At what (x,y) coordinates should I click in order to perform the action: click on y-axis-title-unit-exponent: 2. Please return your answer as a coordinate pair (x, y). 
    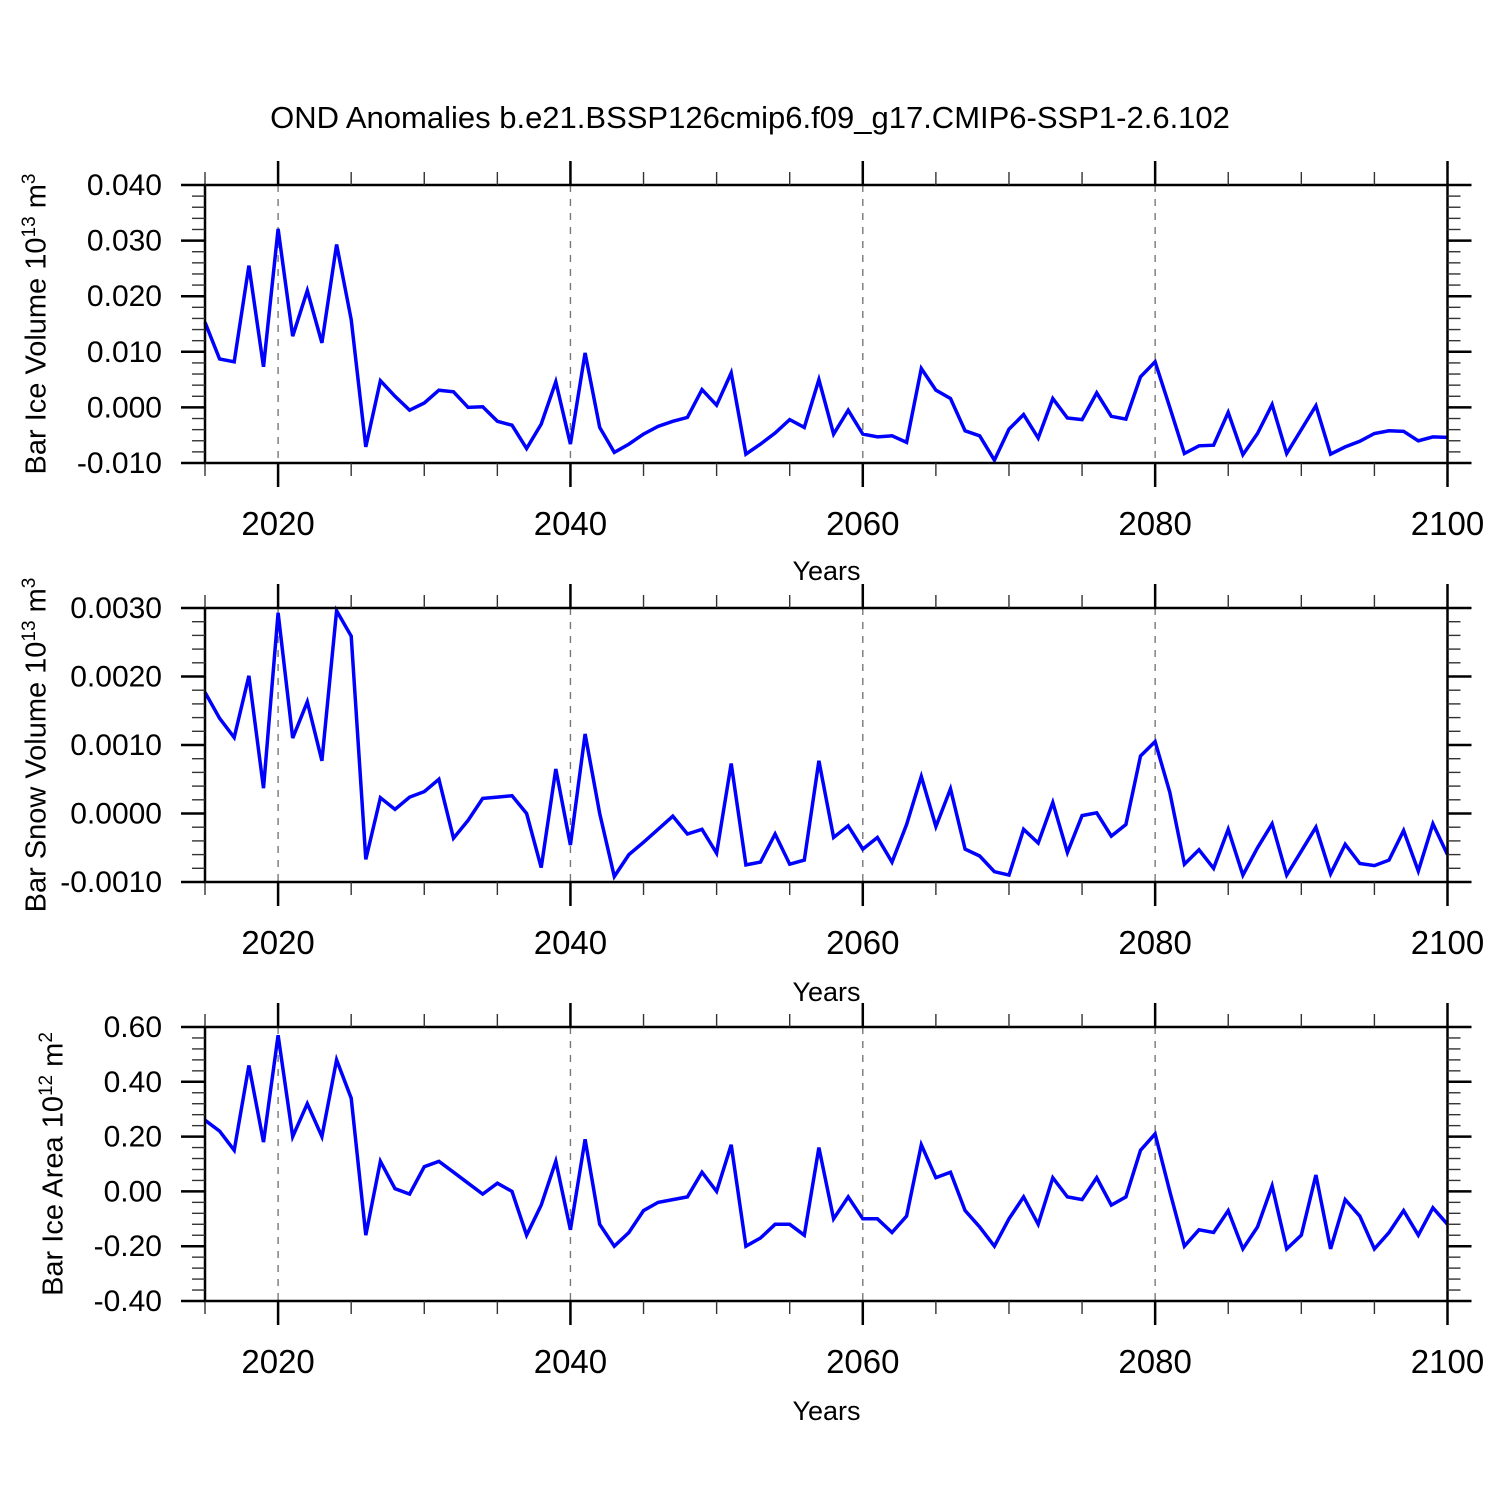
    Looking at the image, I should click on (46, 1037).